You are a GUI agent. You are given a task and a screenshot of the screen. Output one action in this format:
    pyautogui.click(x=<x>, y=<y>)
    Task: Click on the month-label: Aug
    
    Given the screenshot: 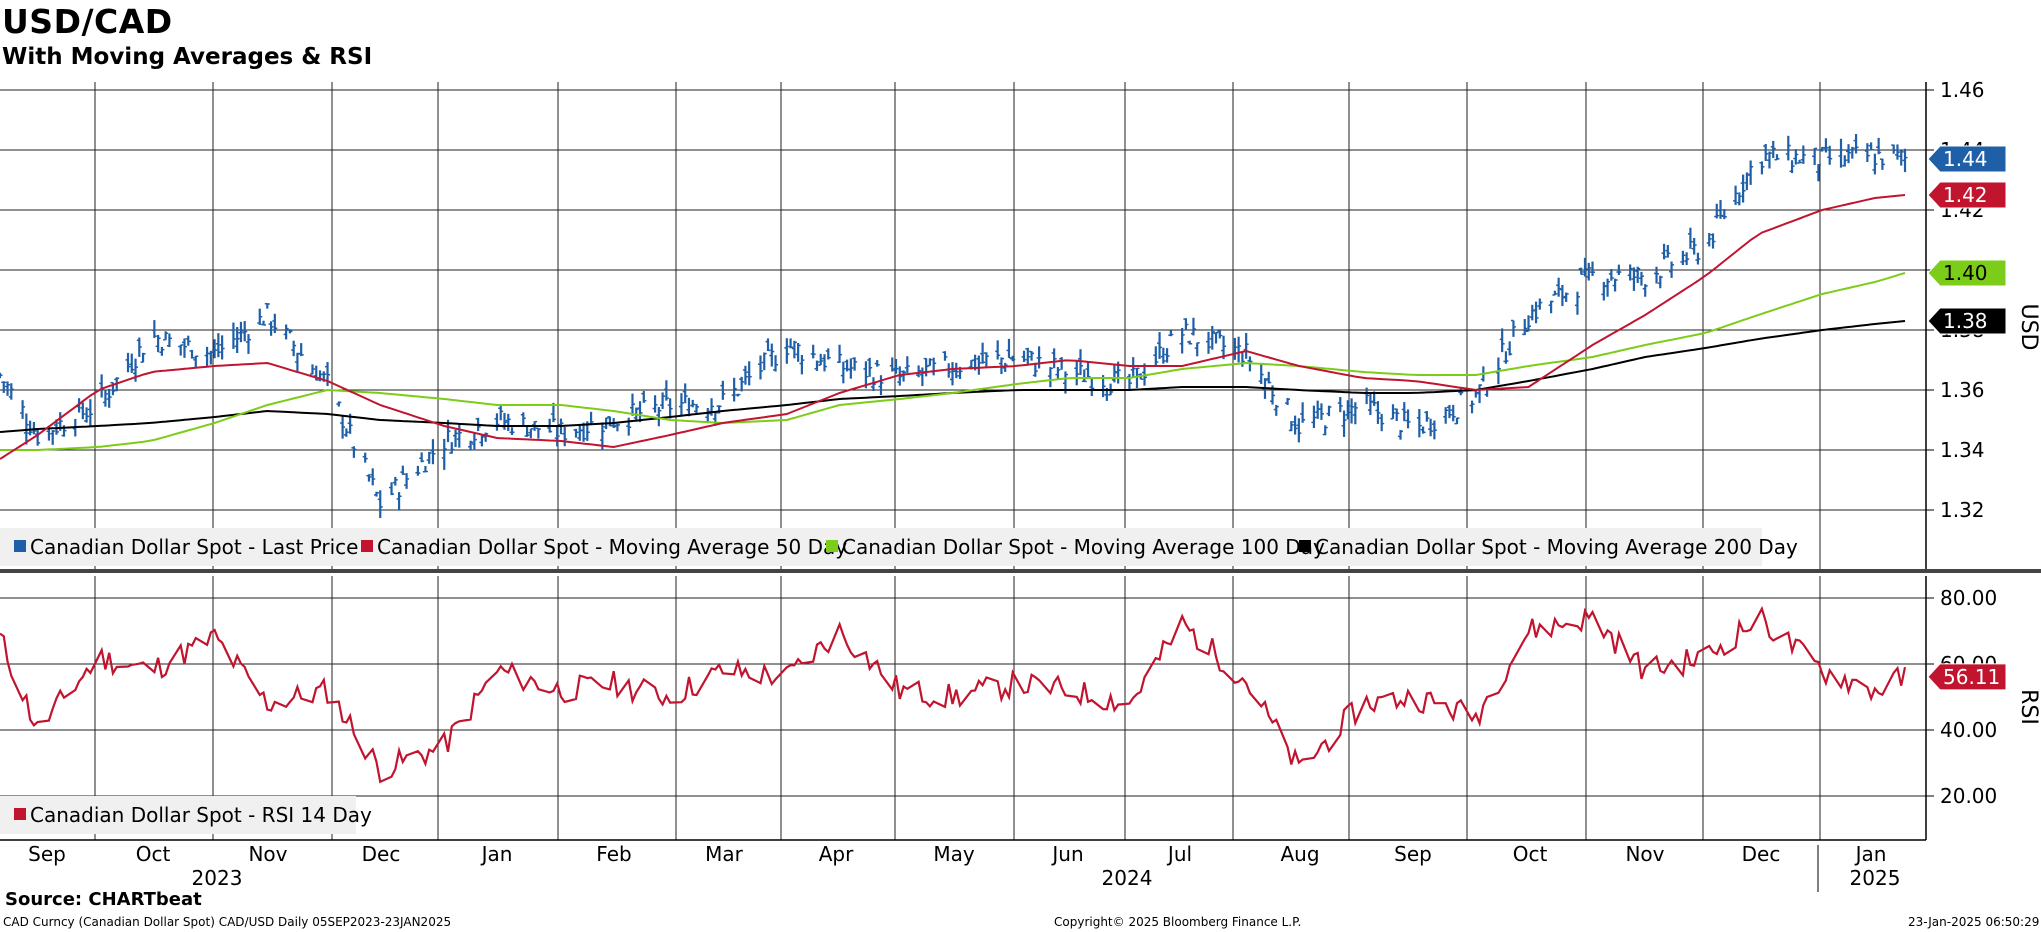 What is the action you would take?
    pyautogui.click(x=1299, y=854)
    